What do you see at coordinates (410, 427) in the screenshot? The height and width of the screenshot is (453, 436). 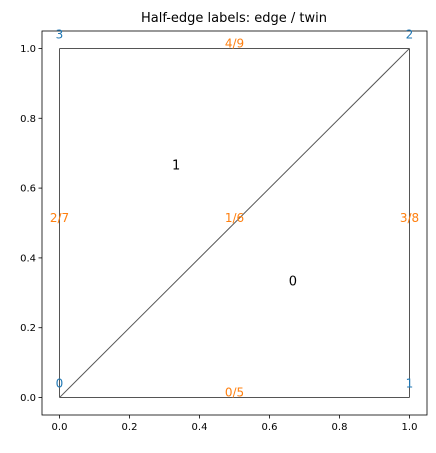 I see `x-tick-label: 1.0` at bounding box center [410, 427].